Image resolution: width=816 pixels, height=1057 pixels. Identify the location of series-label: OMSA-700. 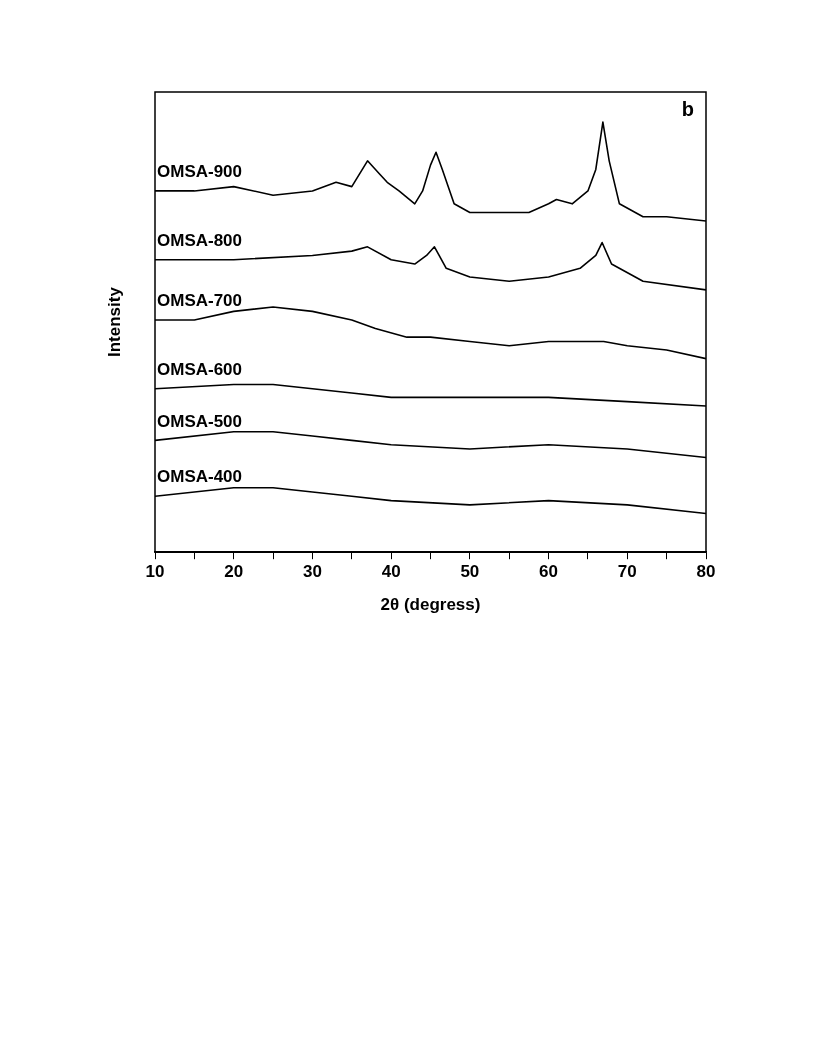
(200, 301).